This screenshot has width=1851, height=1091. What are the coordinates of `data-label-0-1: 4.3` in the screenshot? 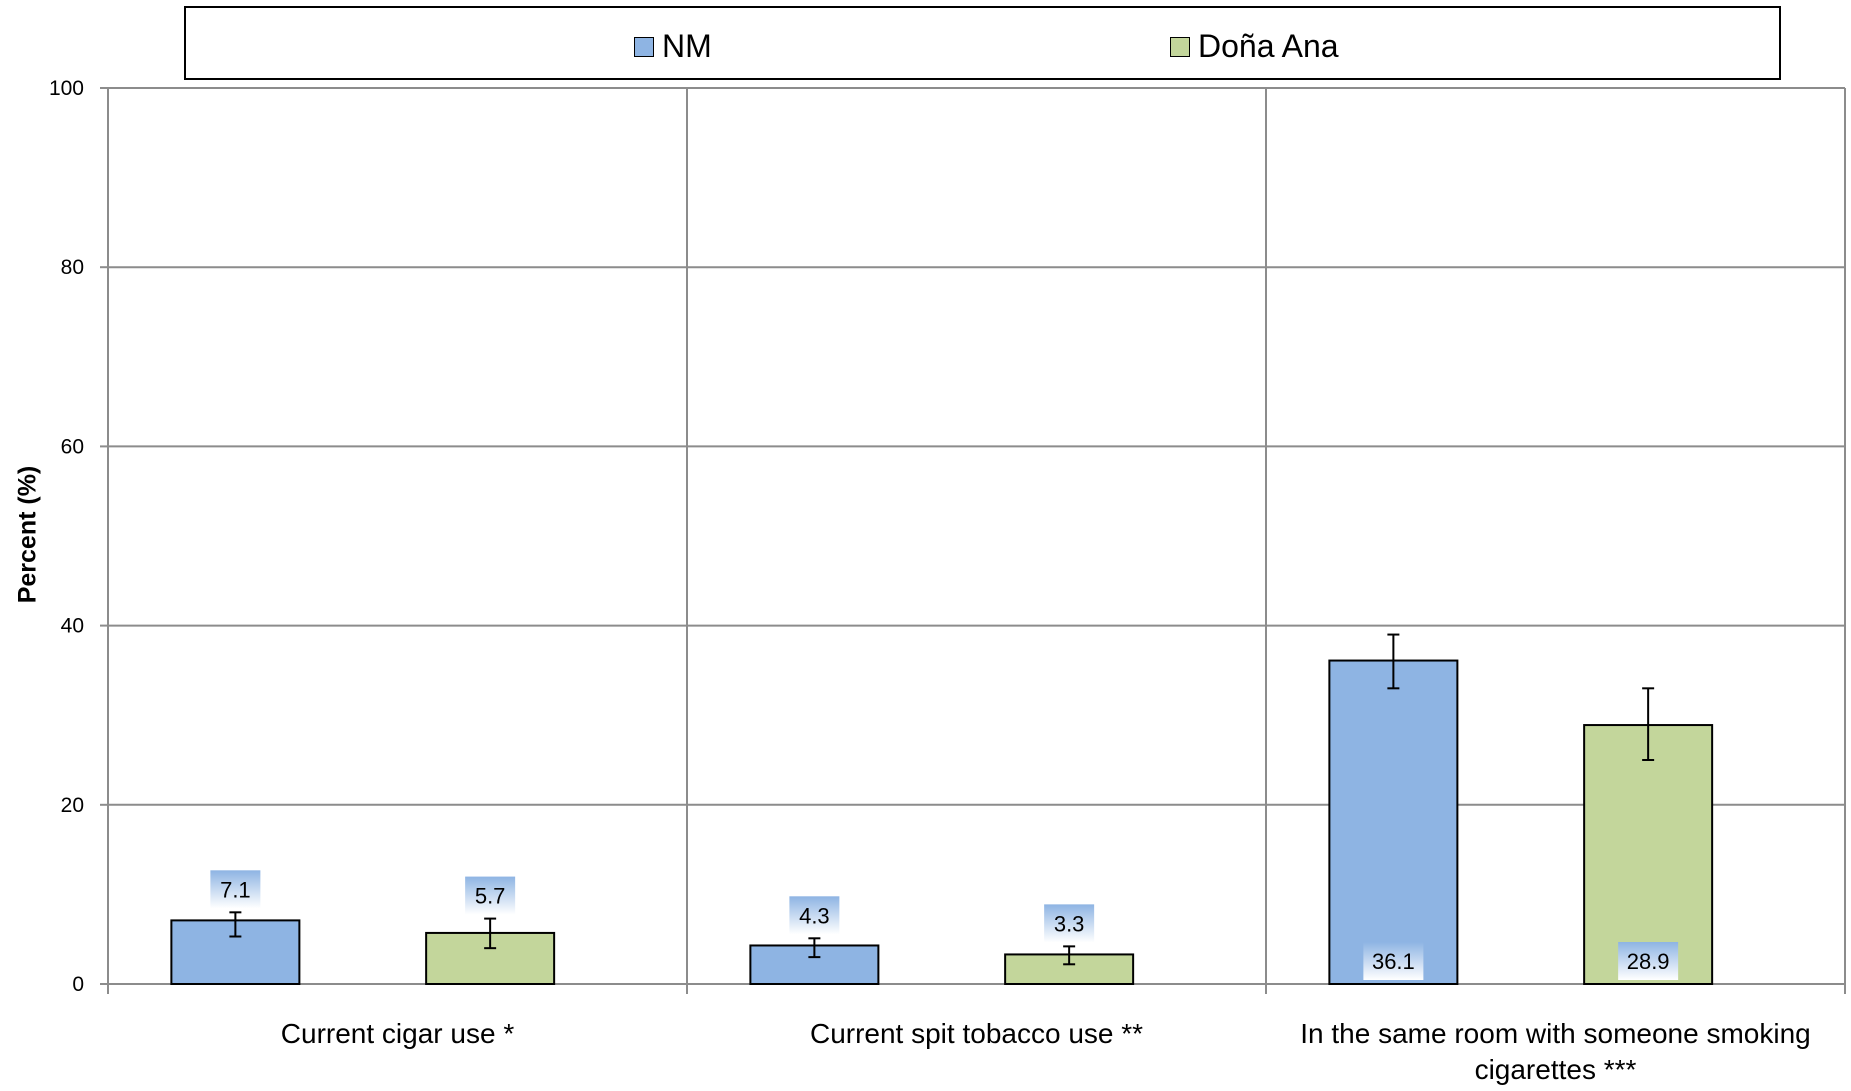 It's located at (814, 915).